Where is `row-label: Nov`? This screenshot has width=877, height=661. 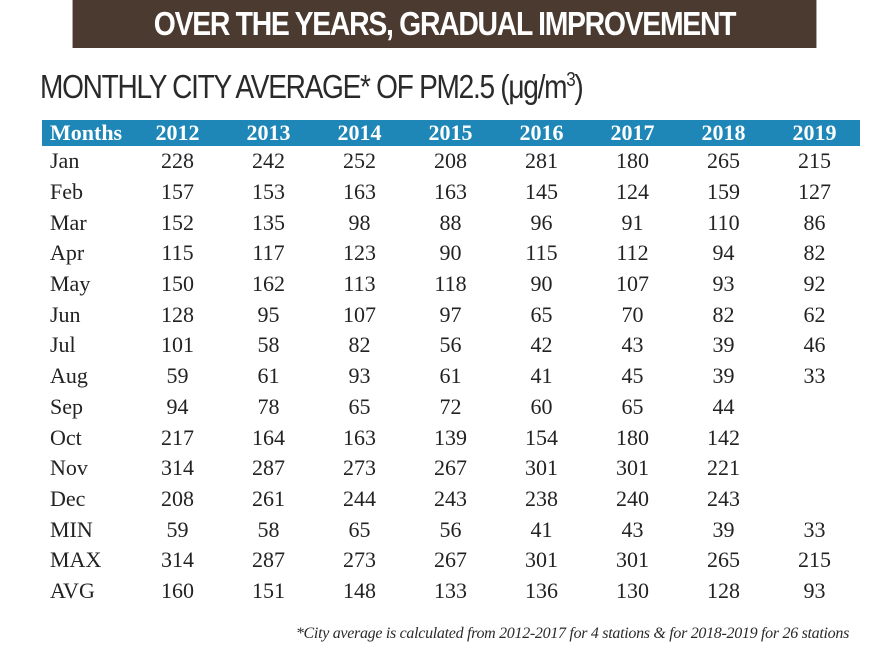
row-label: Nov is located at coordinates (69, 468).